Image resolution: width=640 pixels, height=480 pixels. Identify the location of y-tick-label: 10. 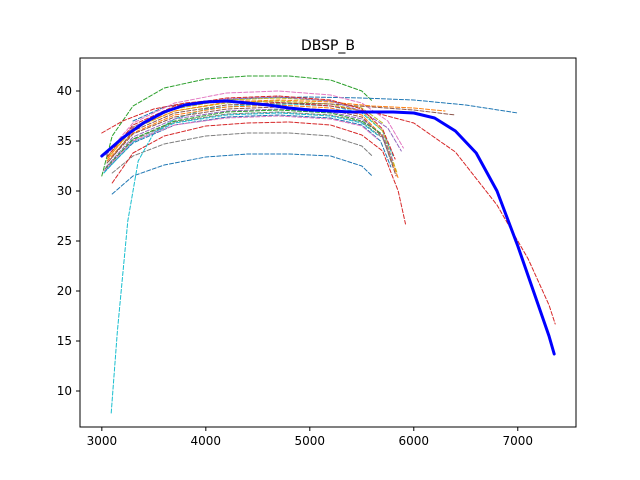
(64, 391).